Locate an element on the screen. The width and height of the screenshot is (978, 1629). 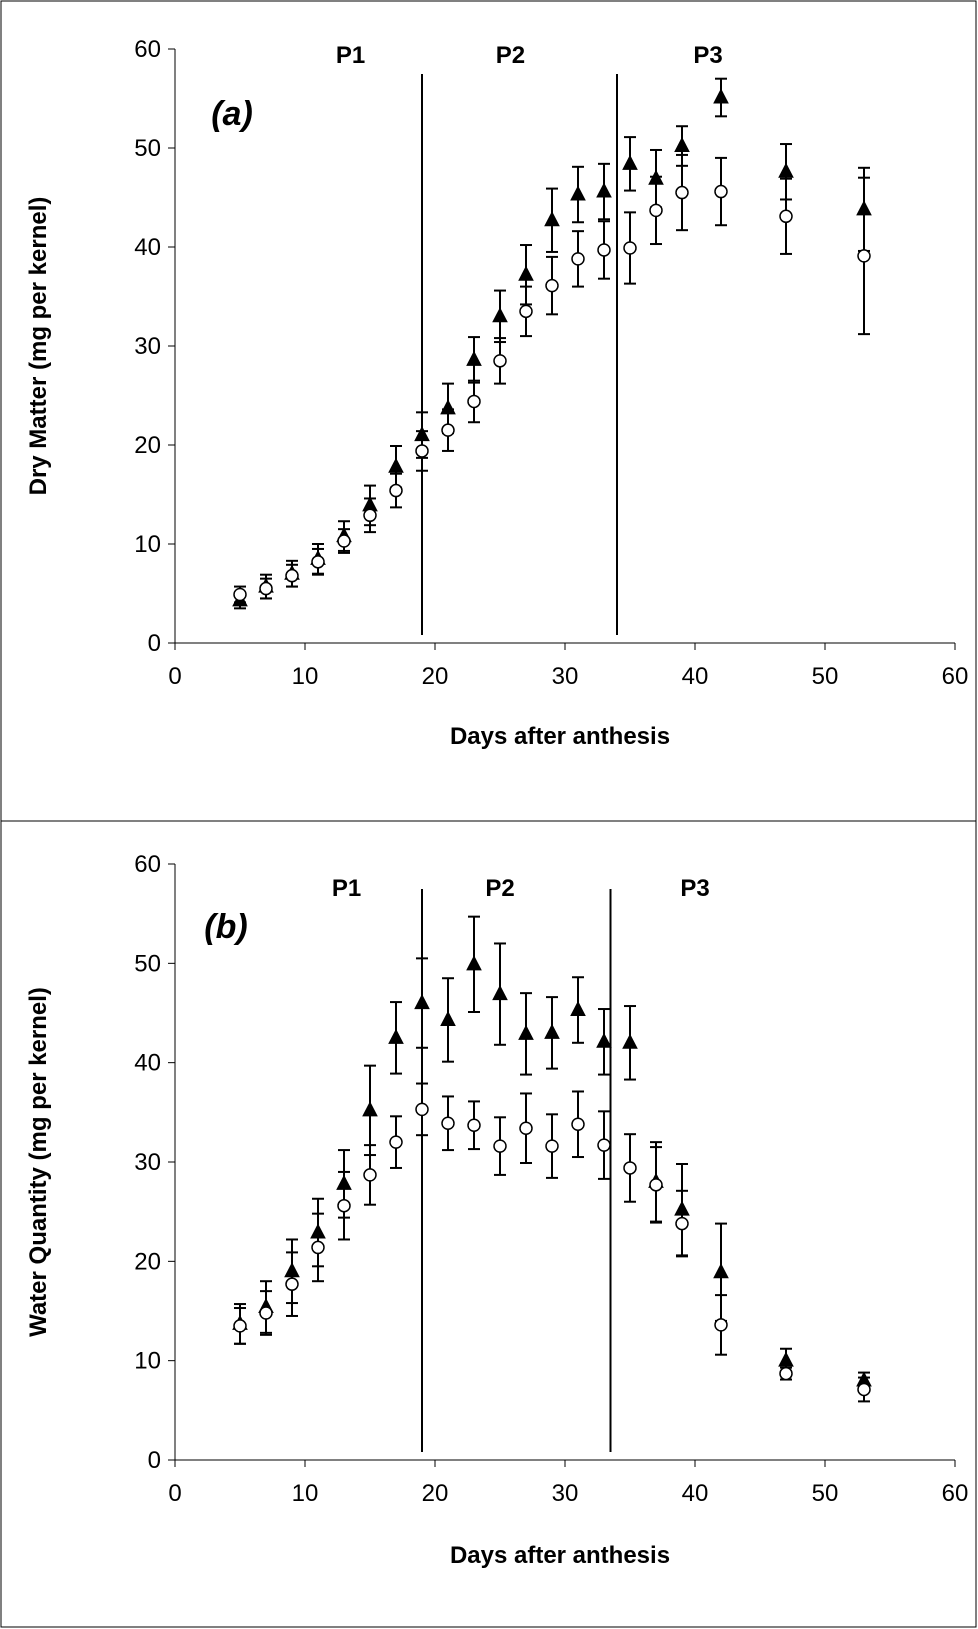
panel-a-y-tick-label: 30 is located at coordinates (147, 346).